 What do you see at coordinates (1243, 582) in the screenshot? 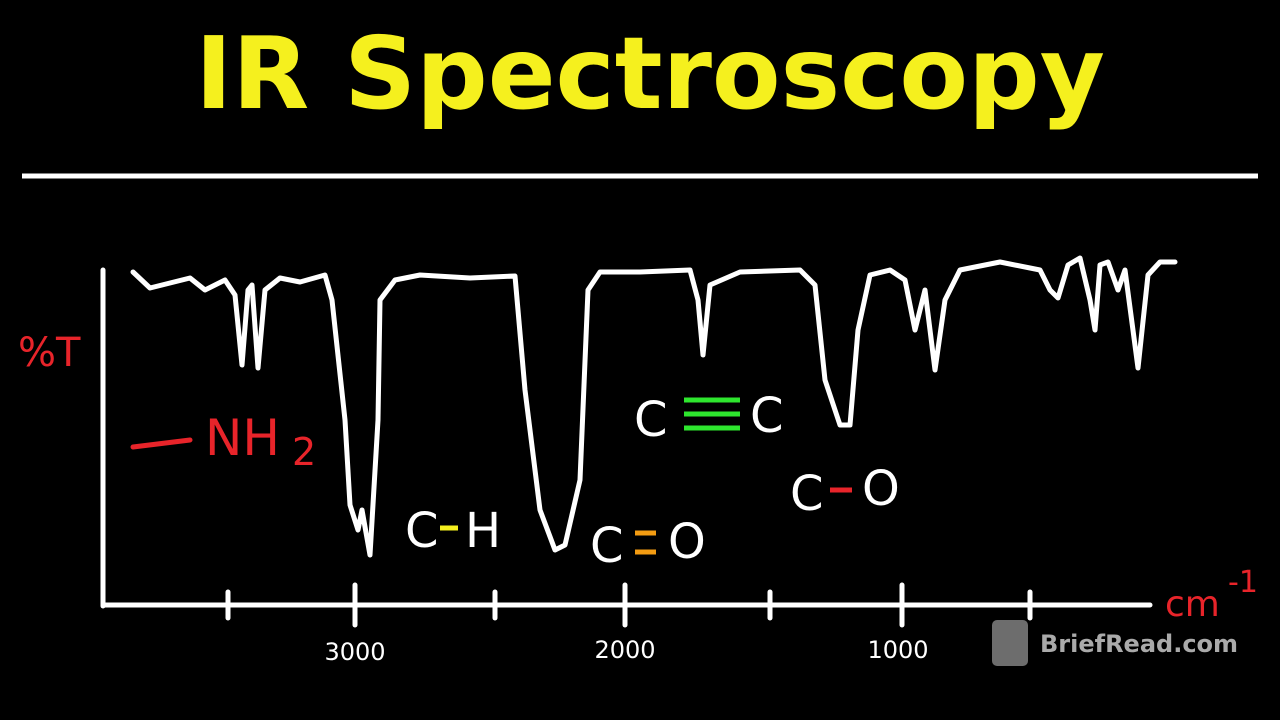
I see `x-axis-label-exponent: -1` at bounding box center [1243, 582].